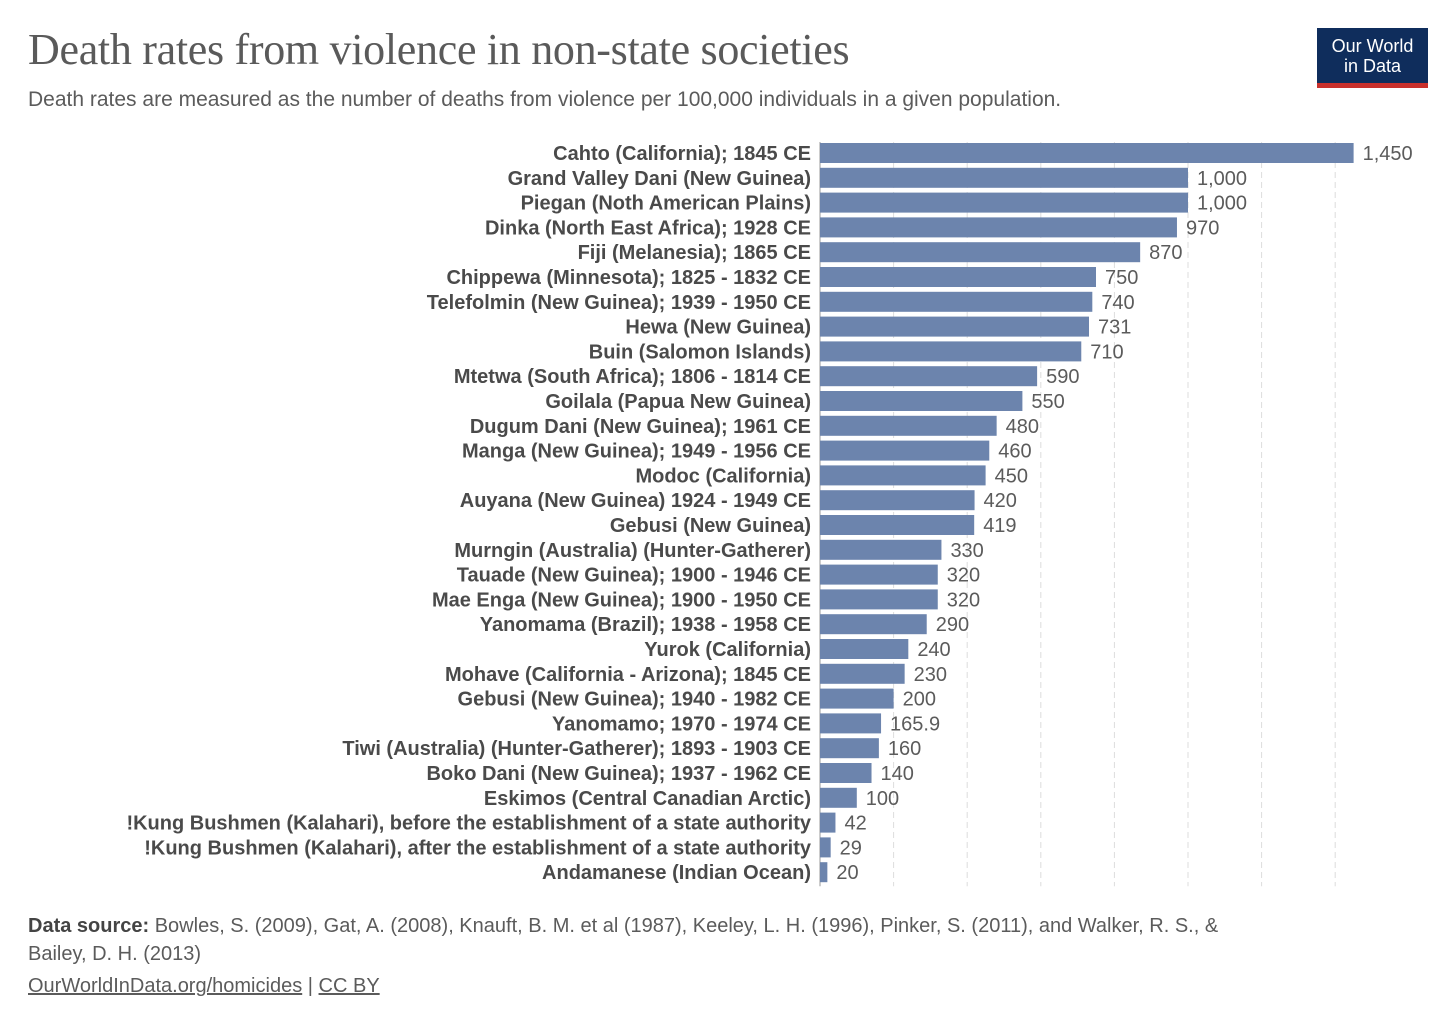  I want to click on category-label: Cahto (California); 1845 CE, so click(682, 154).